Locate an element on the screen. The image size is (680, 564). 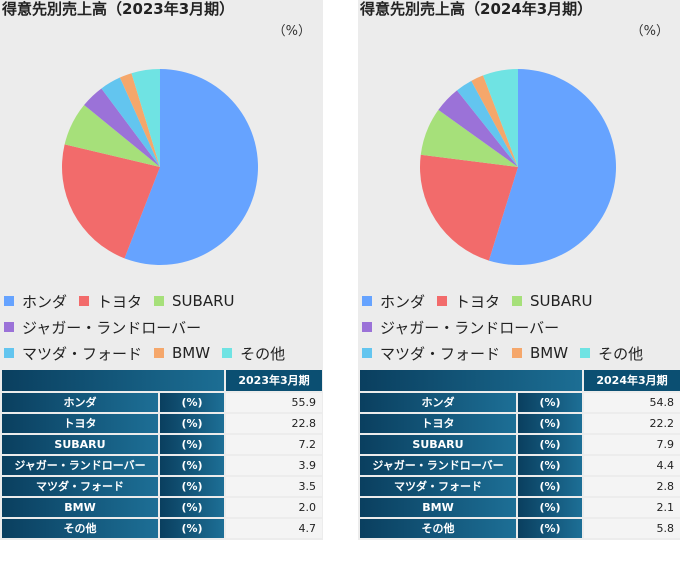
table-row: その他 (%) 4.7 is located at coordinates (162, 528).